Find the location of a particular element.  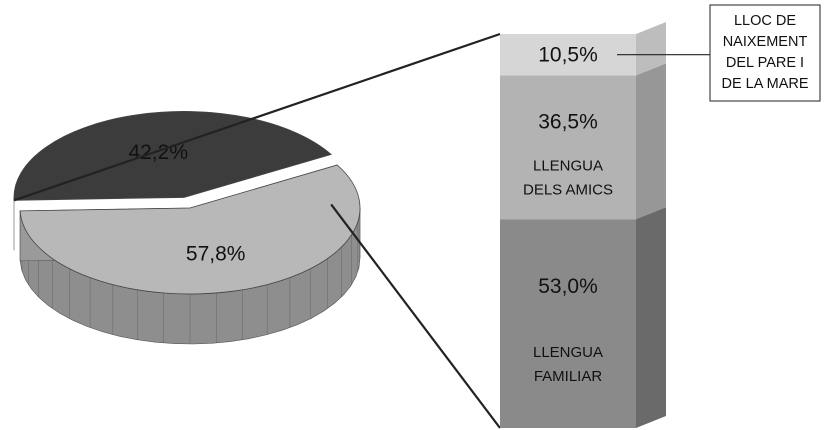

callout-text-line: NAIXEMENT is located at coordinates (765, 42).